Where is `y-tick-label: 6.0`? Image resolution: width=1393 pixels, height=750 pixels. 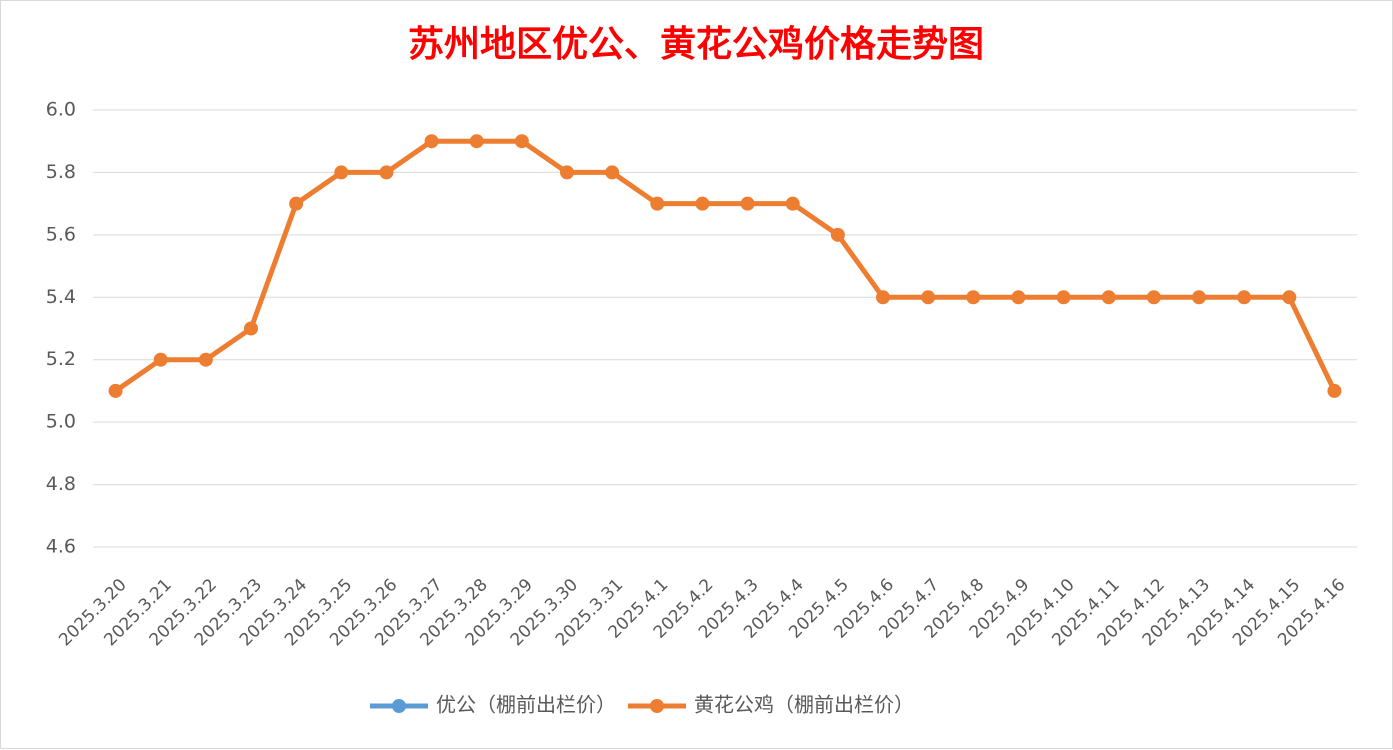 y-tick-label: 6.0 is located at coordinates (61, 110).